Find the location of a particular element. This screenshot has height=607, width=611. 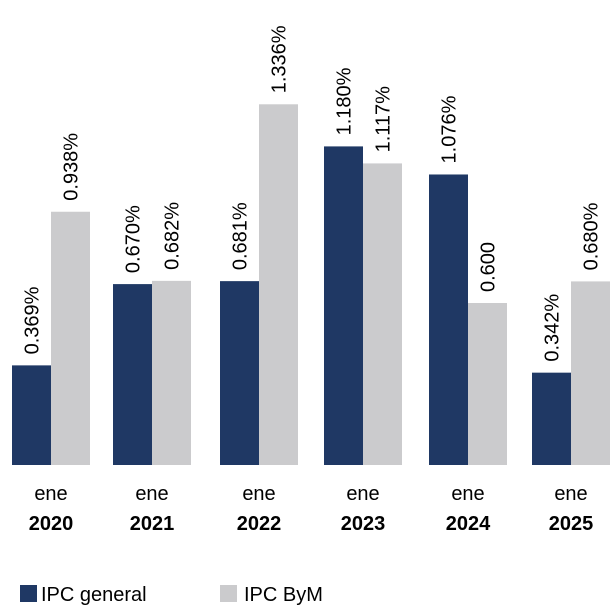

bar-ipc-general-2025 is located at coordinates (551, 418).